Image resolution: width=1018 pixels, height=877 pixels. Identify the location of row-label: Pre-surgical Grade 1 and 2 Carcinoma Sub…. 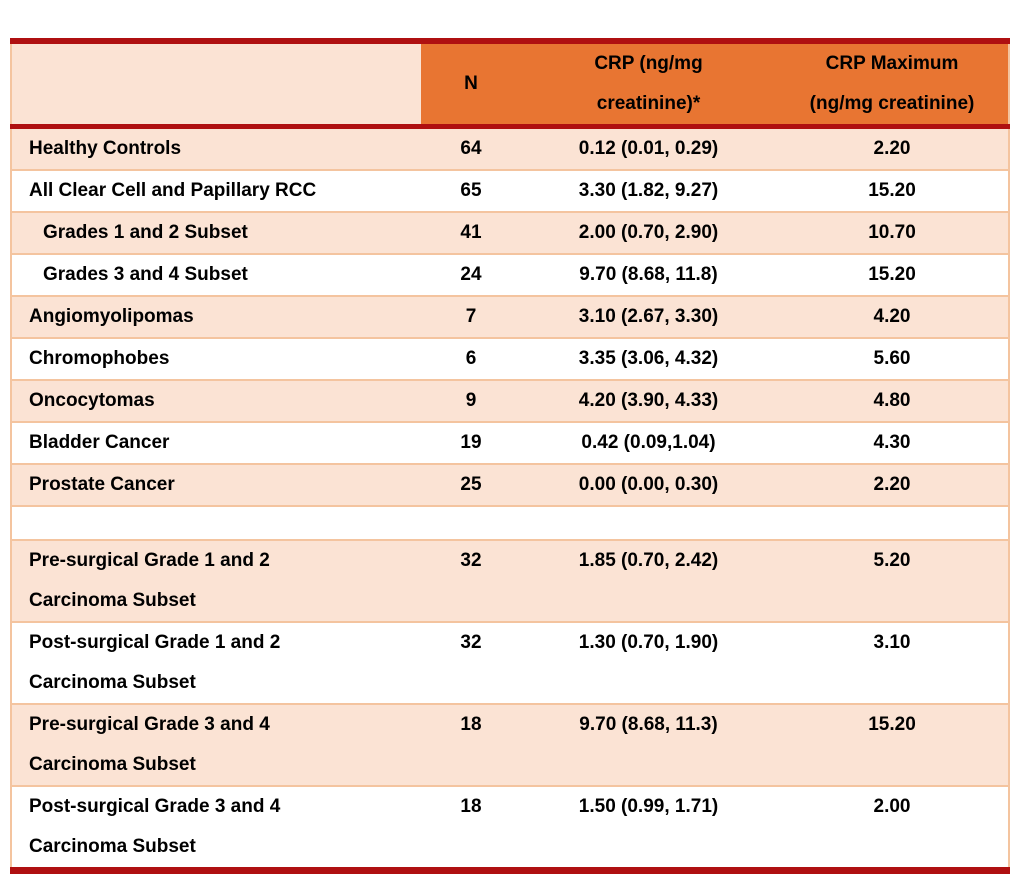
(216, 581).